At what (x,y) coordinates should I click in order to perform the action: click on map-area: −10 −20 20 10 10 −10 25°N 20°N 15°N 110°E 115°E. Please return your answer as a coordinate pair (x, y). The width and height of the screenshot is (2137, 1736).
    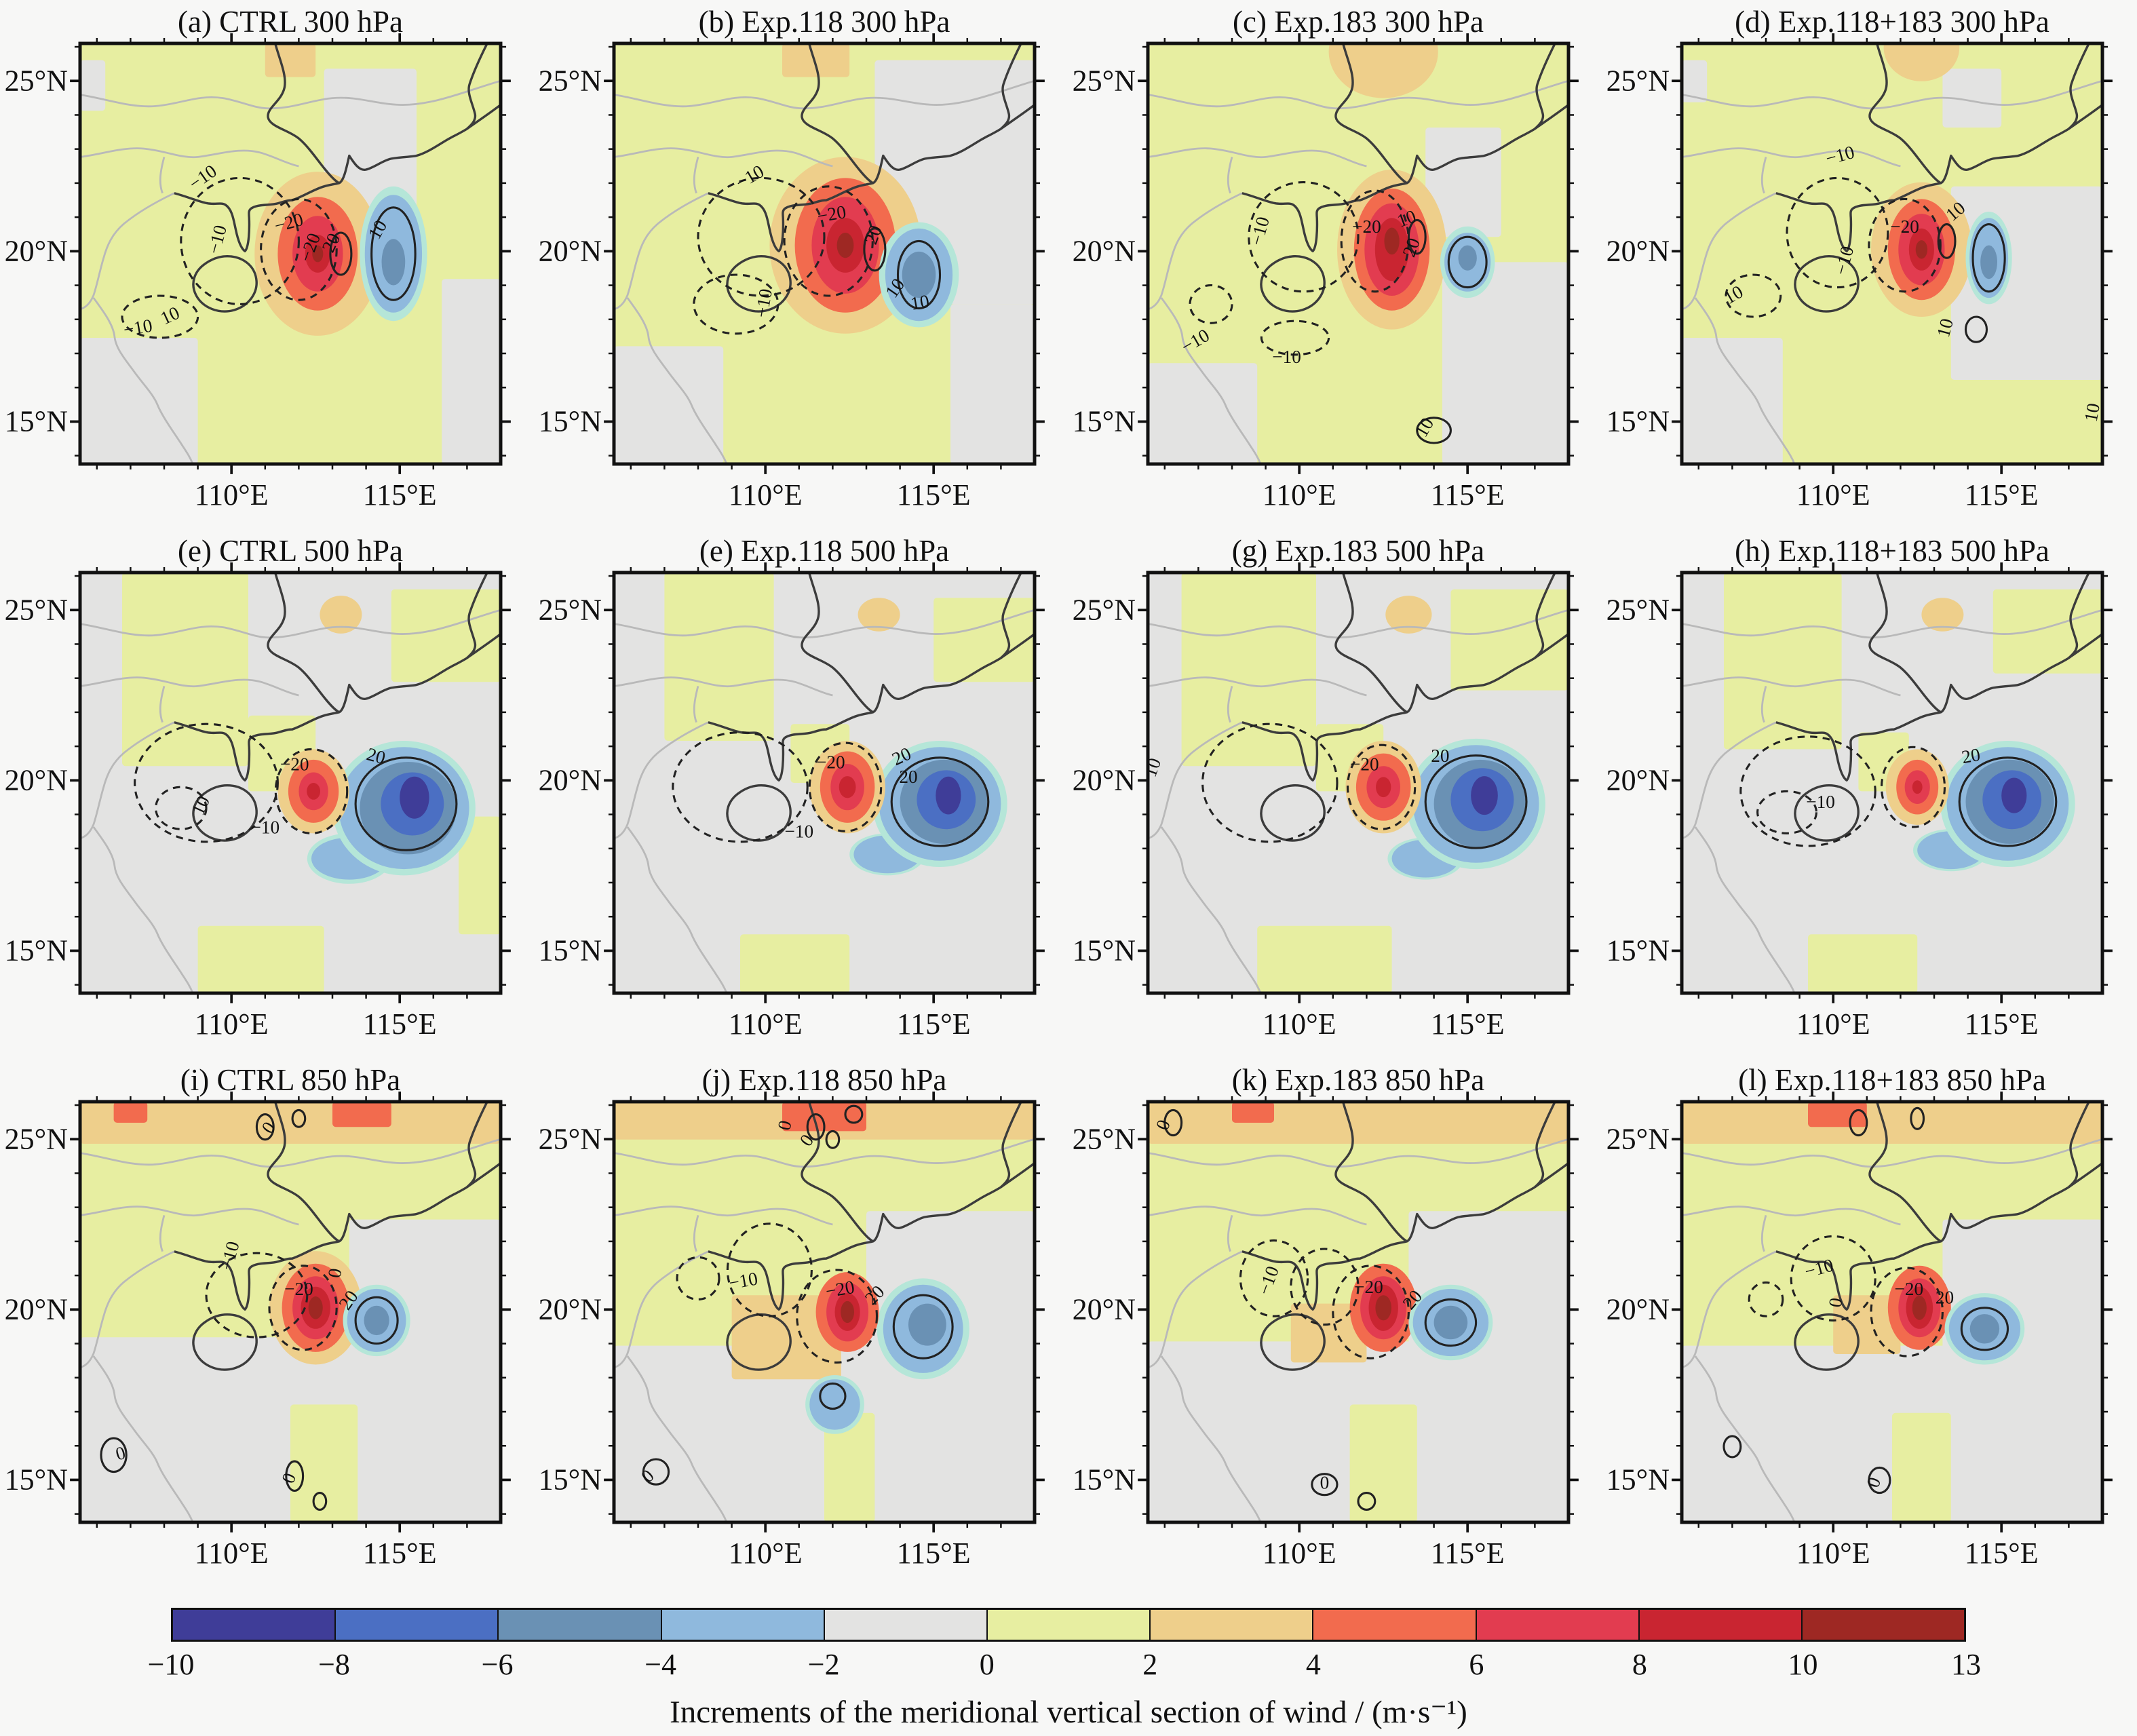
    Looking at the image, I should click on (792, 272).